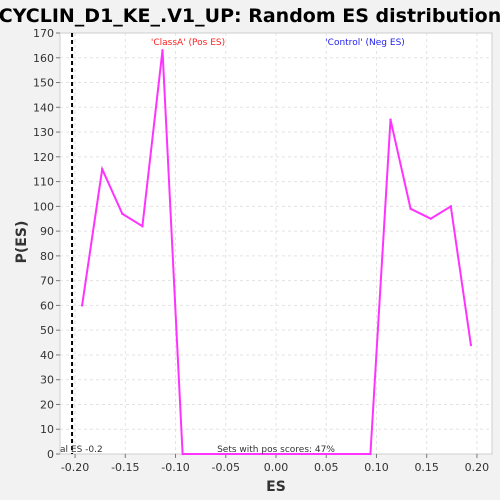 The width and height of the screenshot is (500, 500). I want to click on y-tick-label: 30, so click(47, 380).